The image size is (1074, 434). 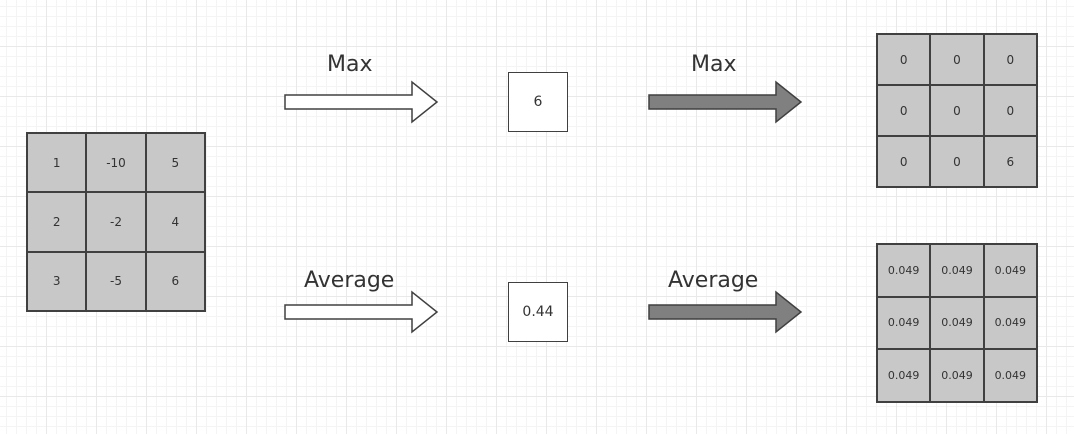 What do you see at coordinates (57, 222) in the screenshot?
I see `input-matrix-cell: 2` at bounding box center [57, 222].